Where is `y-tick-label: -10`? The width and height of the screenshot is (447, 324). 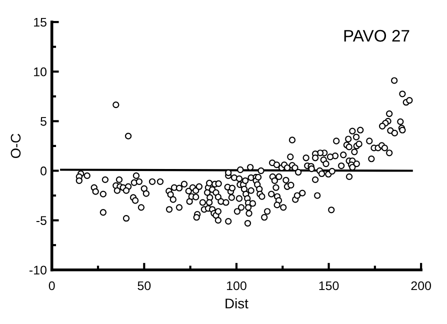 y-tick-label: -10 is located at coordinates (38, 270).